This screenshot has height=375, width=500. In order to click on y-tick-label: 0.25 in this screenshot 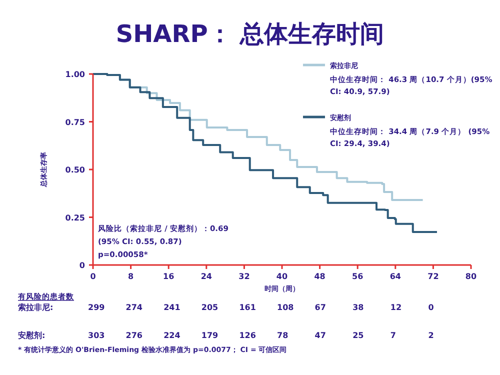, I will do `click(75, 217)`.